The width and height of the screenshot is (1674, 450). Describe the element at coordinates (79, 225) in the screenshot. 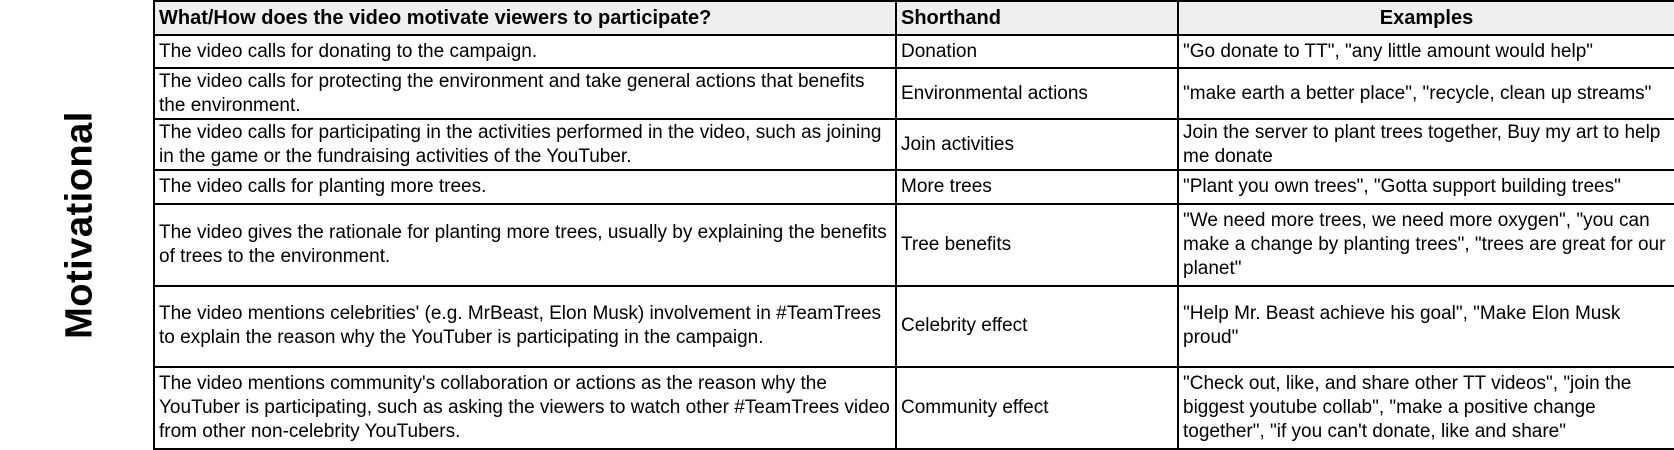

I see `side-label: Motivational` at that location.